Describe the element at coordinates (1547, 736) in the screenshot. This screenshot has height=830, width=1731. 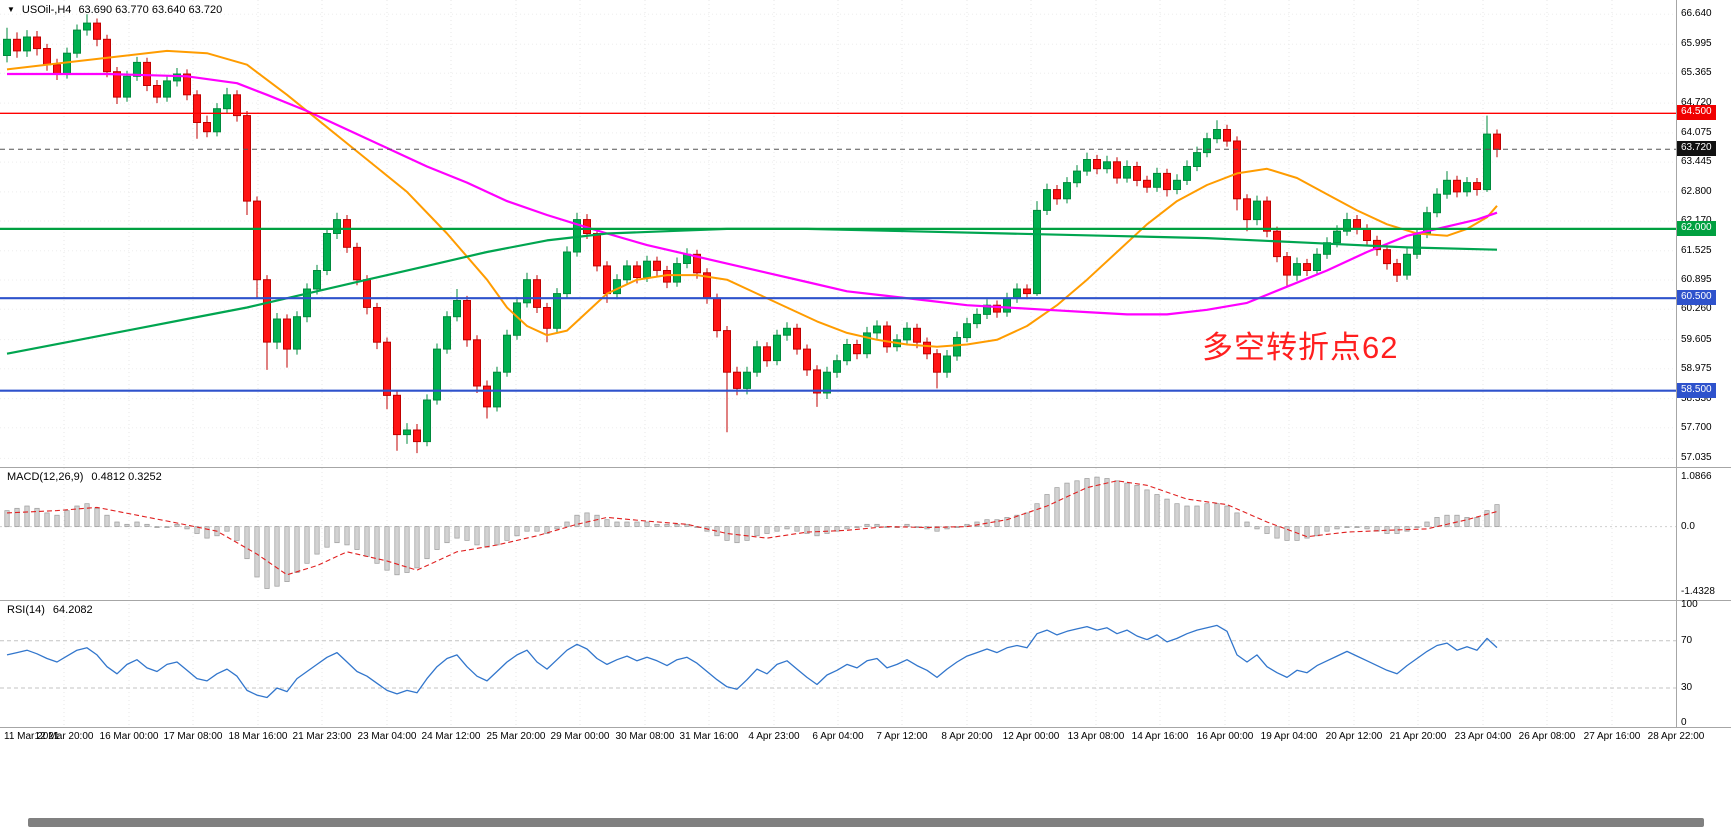
I see `time-axis-label: 26 Apr 08:00` at that location.